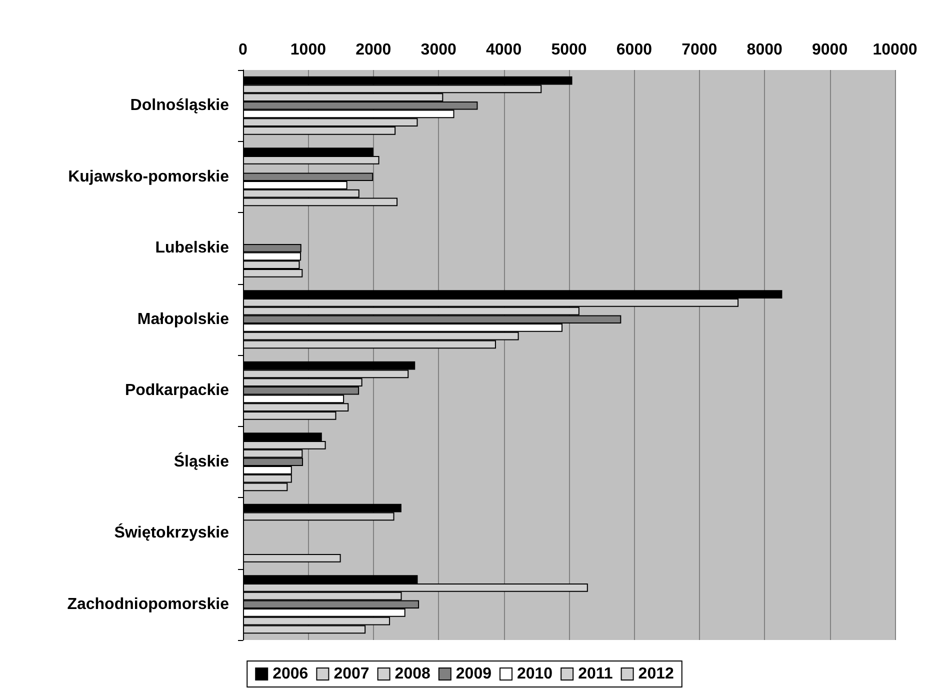 The height and width of the screenshot is (695, 929). I want to click on x-tick-label: 2000, so click(374, 50).